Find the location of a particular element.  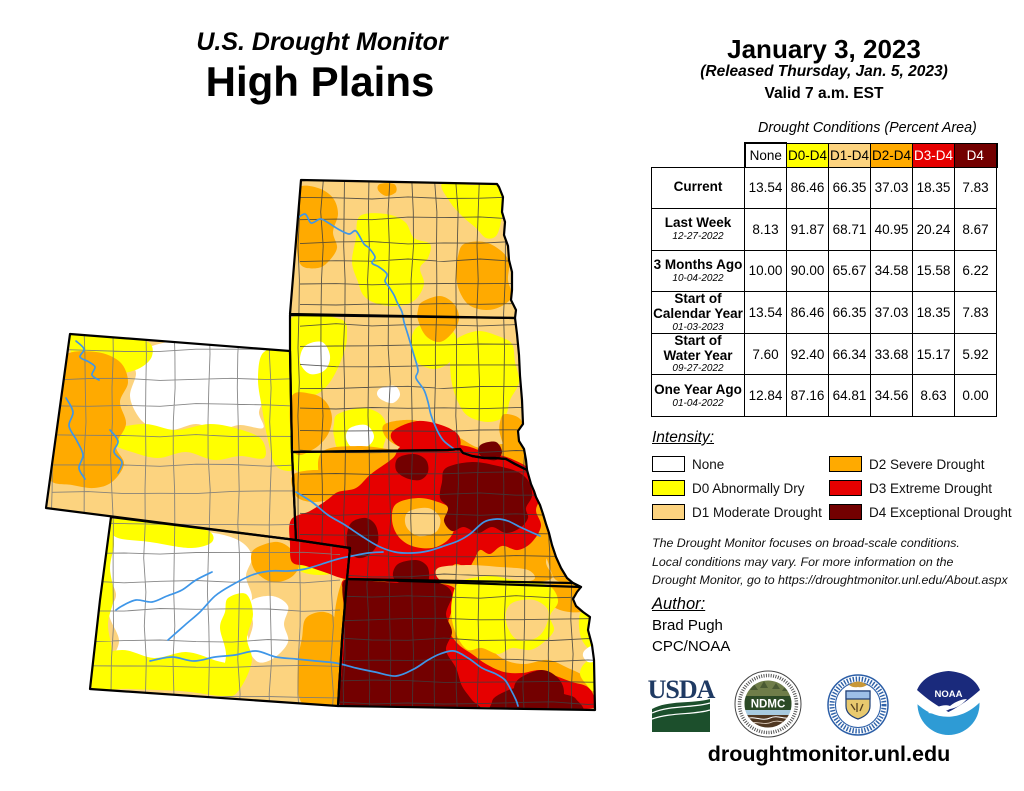

svg-text: NOAA is located at coordinates (949, 694).